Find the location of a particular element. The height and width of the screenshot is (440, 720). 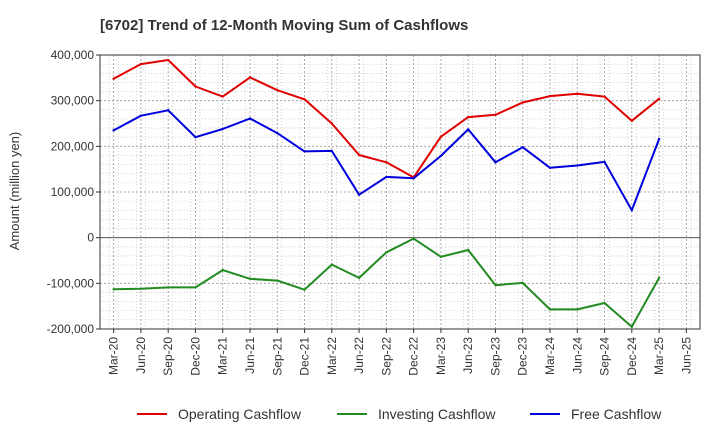

y-tick-label: -100,000 is located at coordinates (71, 283).